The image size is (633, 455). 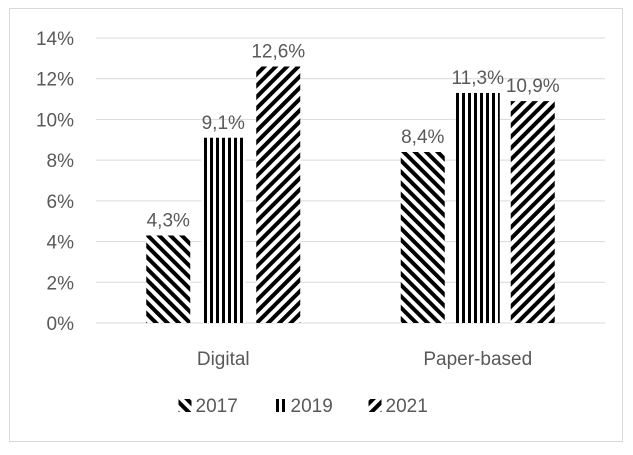 What do you see at coordinates (223, 123) in the screenshot?
I see `data-label: 9,1%` at bounding box center [223, 123].